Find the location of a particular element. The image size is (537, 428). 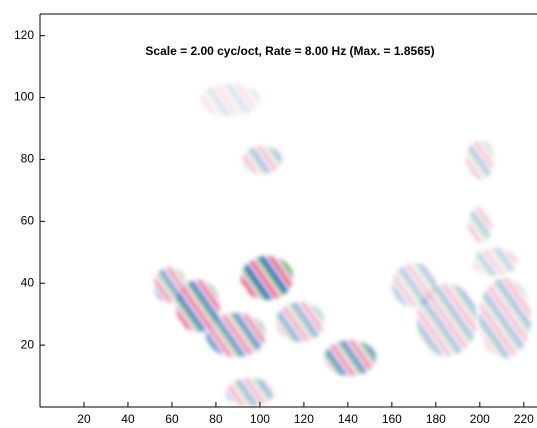

x-tick-label: 20 is located at coordinates (84, 419).